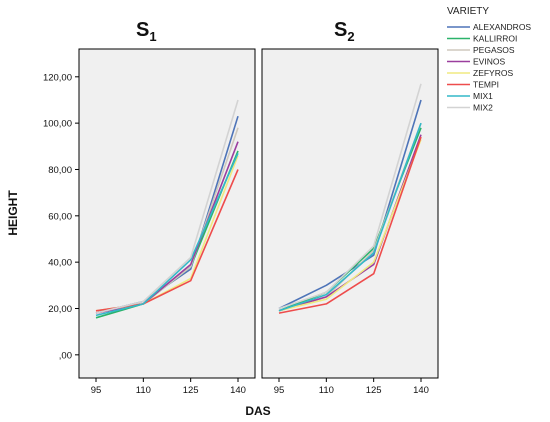  Describe the element at coordinates (257, 411) in the screenshot. I see `x-axis-title: DAS` at that location.